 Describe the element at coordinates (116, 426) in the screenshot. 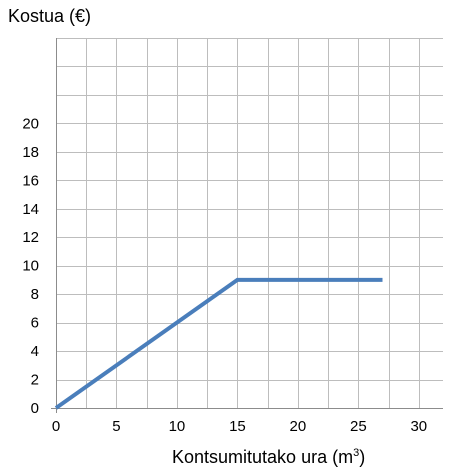

I see `x-tick-label: 5` at that location.